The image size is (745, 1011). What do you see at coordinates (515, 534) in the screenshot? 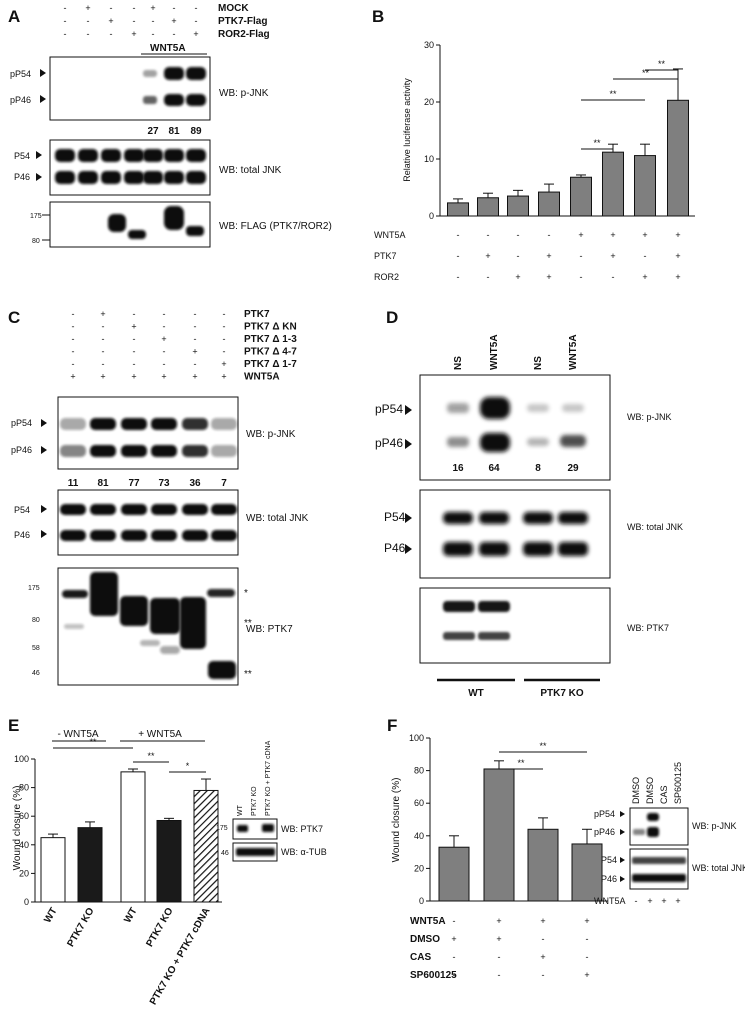
I see `panel-d-totaljnk-bands` at bounding box center [515, 534].